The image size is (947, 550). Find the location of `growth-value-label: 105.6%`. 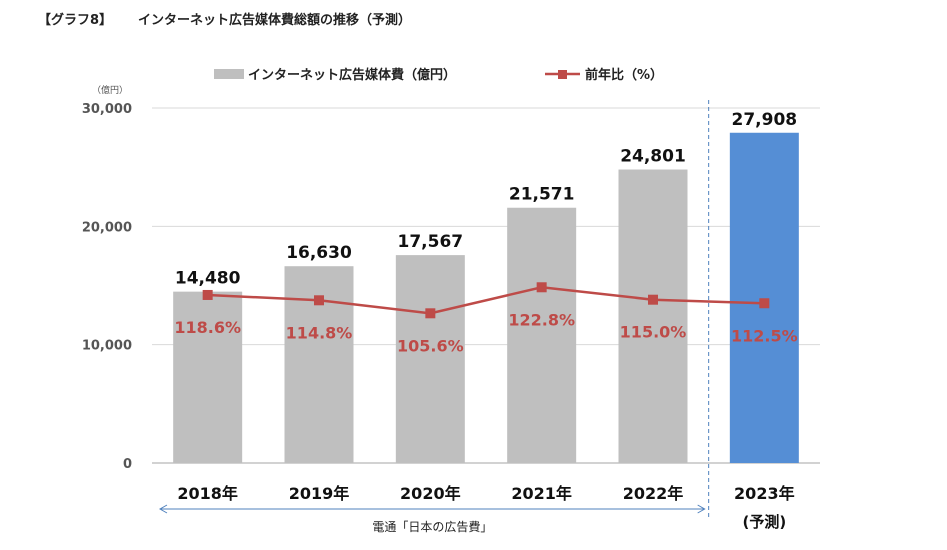

growth-value-label: 105.6% is located at coordinates (430, 345).